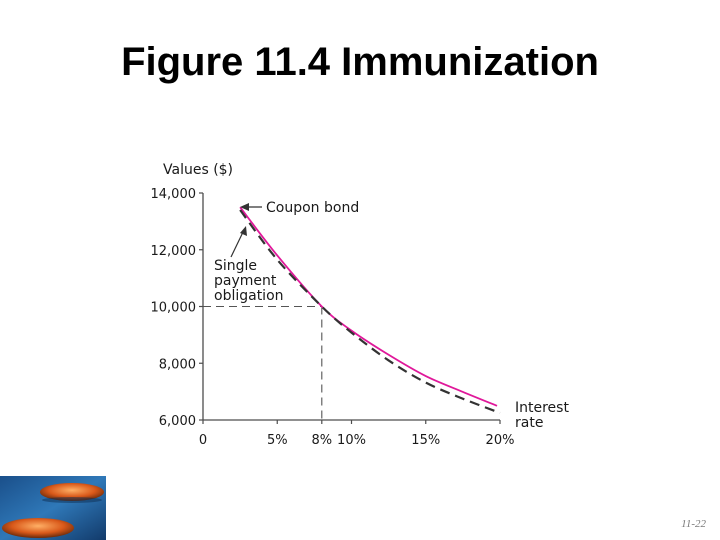 Image resolution: width=720 pixels, height=540 pixels. What do you see at coordinates (693, 524) in the screenshot?
I see `page-number: 11-22` at bounding box center [693, 524].